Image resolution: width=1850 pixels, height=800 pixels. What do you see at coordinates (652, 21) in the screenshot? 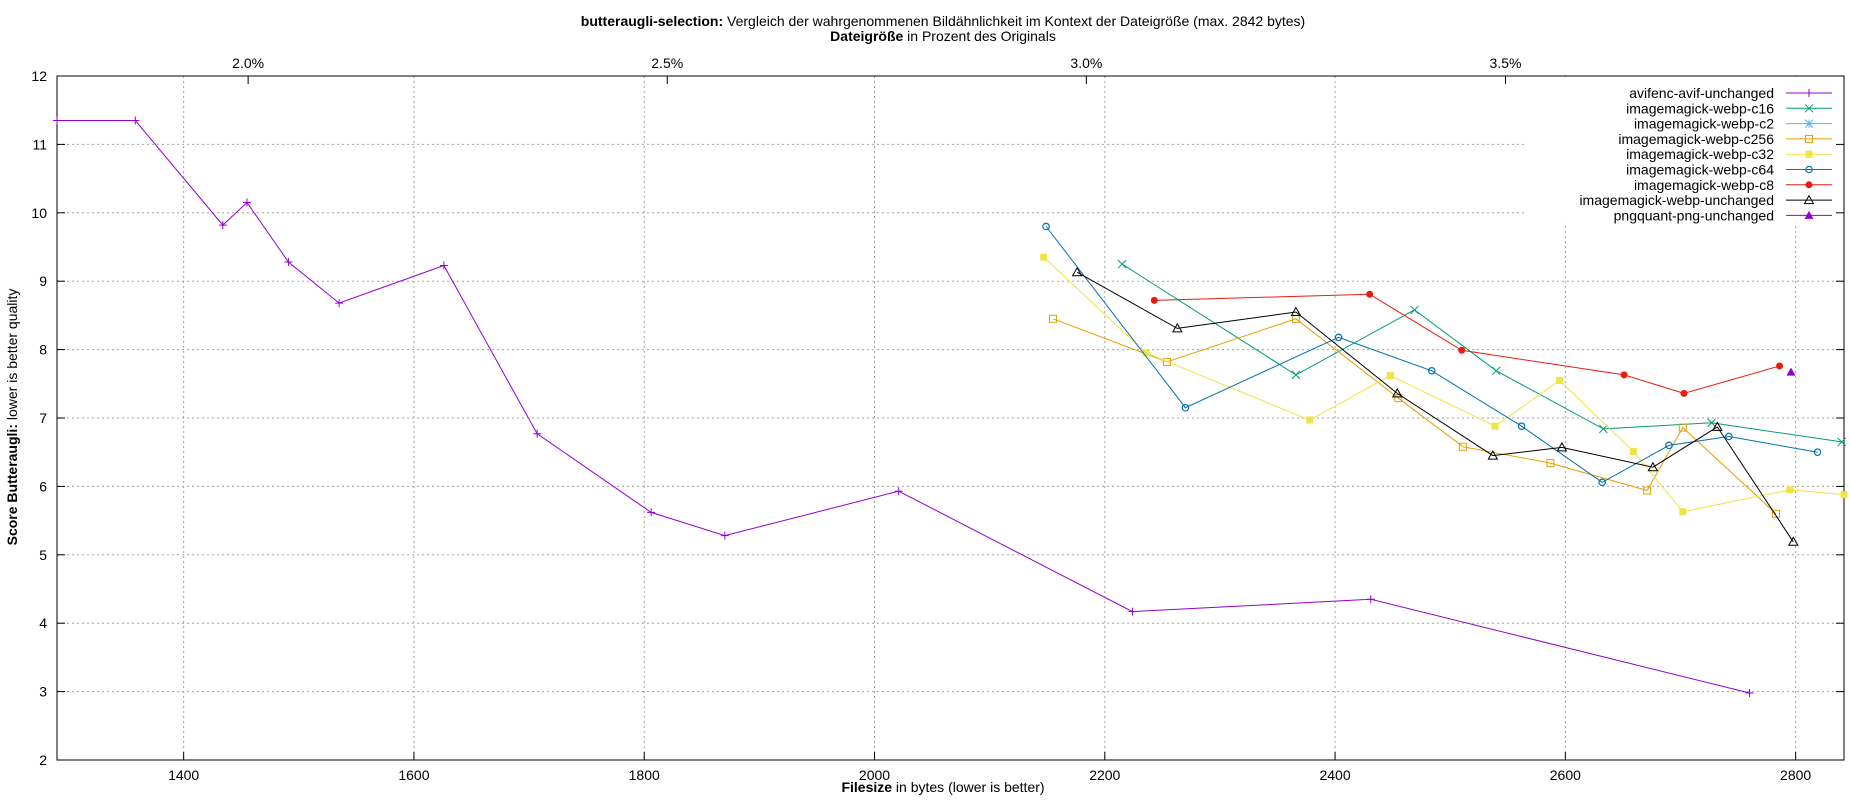
I see `chart-title-bold: butteraugli-selection:` at bounding box center [652, 21].